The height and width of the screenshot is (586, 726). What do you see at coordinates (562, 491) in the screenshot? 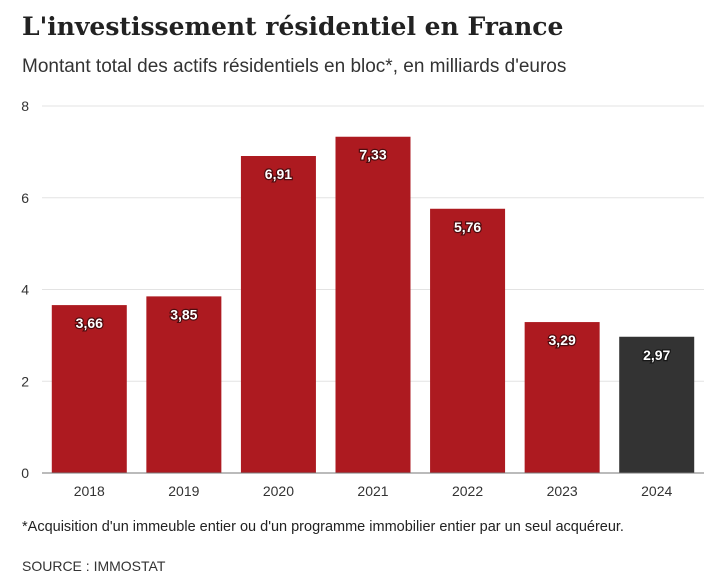
I see `x-tick-label: 2023` at bounding box center [562, 491].